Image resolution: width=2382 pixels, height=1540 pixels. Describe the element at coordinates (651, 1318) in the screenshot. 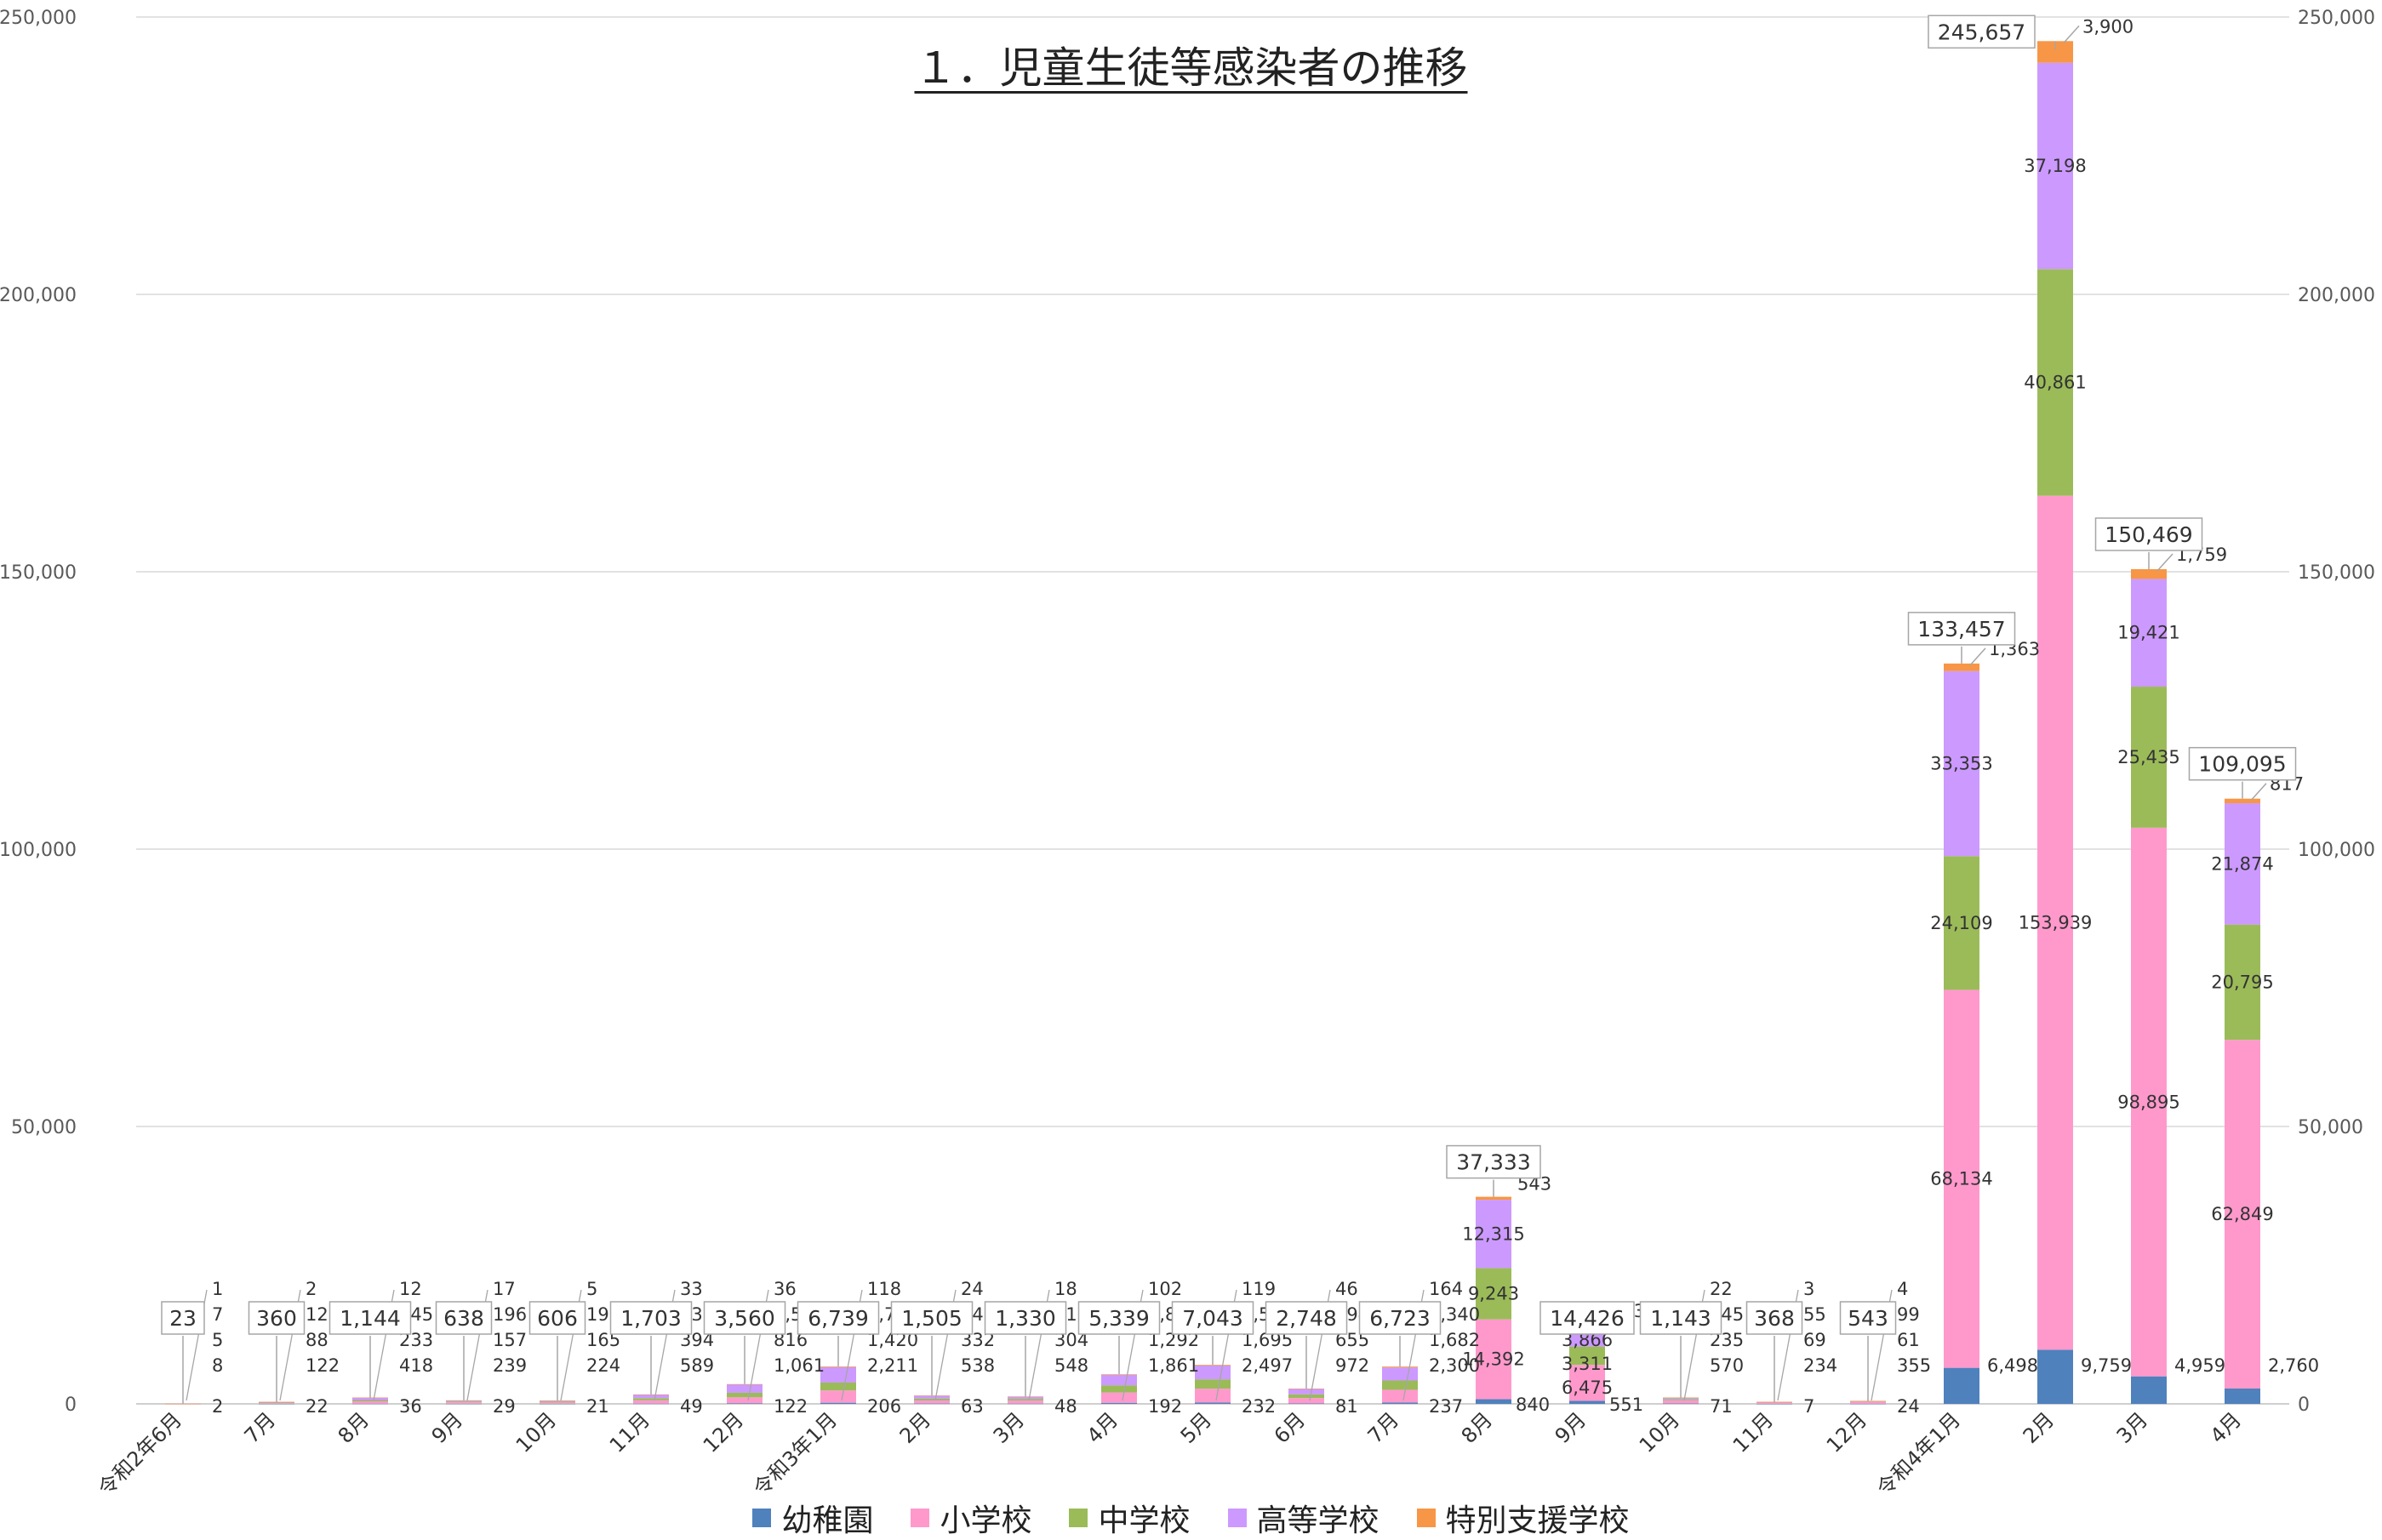

I see `total-label: 1,703` at that location.